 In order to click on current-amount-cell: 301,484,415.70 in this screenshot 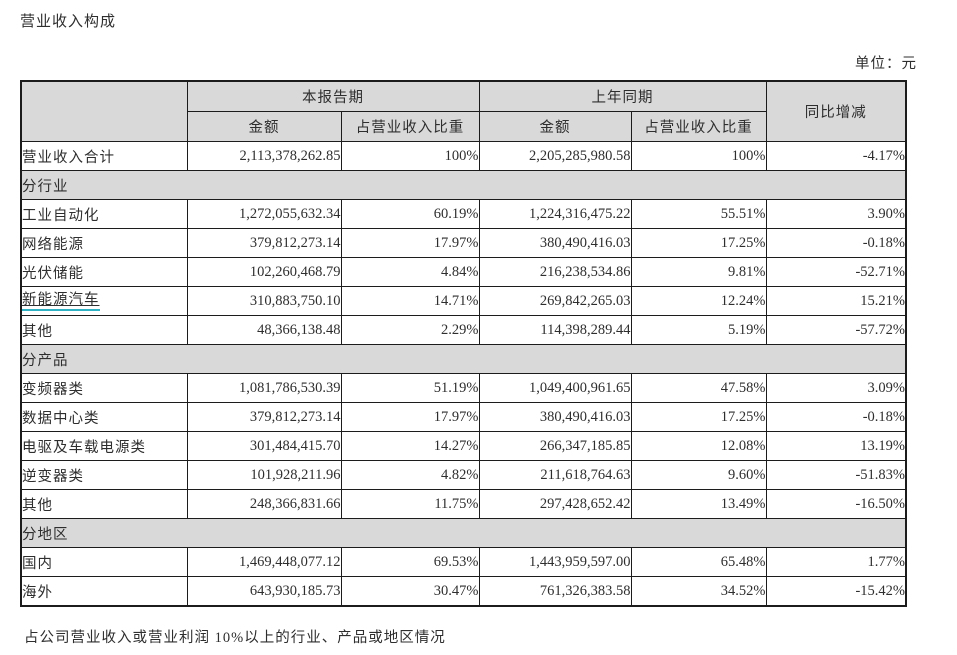, I will do `click(264, 446)`.